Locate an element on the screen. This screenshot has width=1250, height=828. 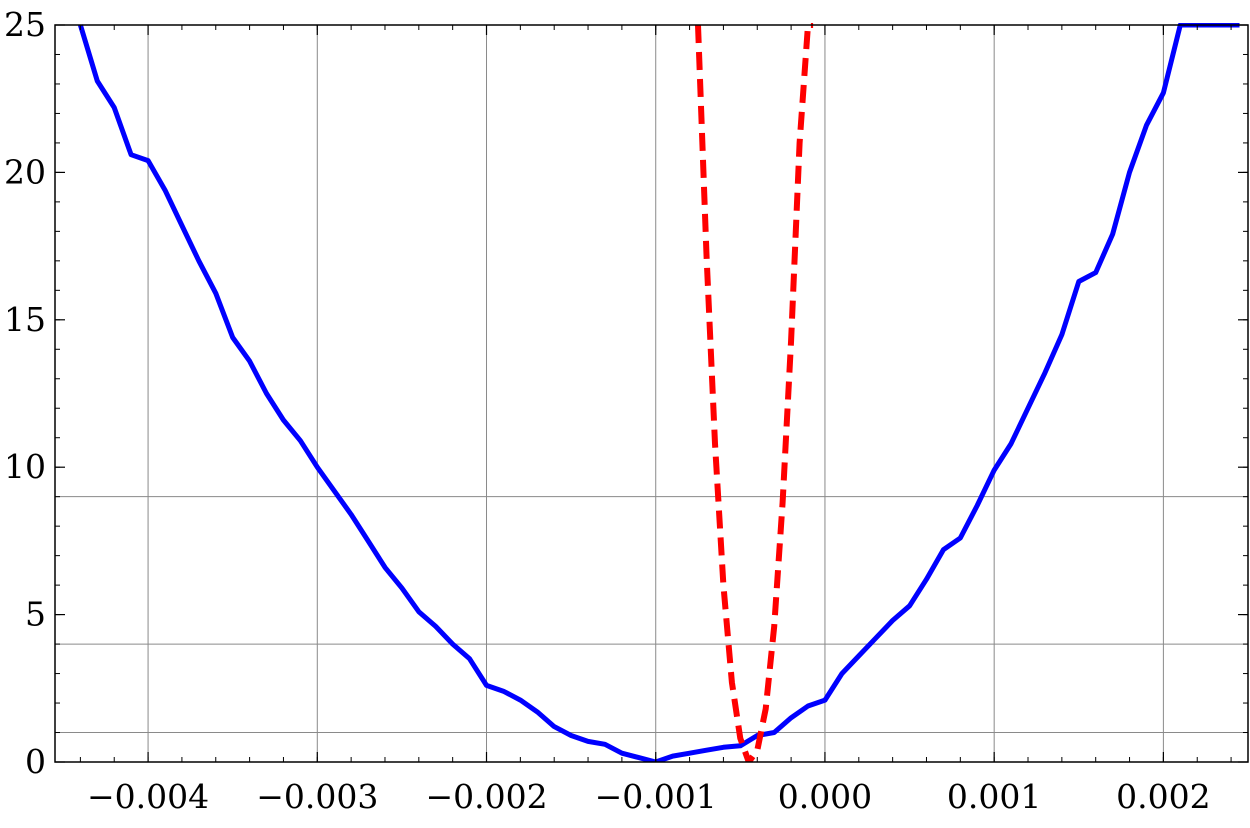
series-line-dashed is located at coordinates (754, 392).